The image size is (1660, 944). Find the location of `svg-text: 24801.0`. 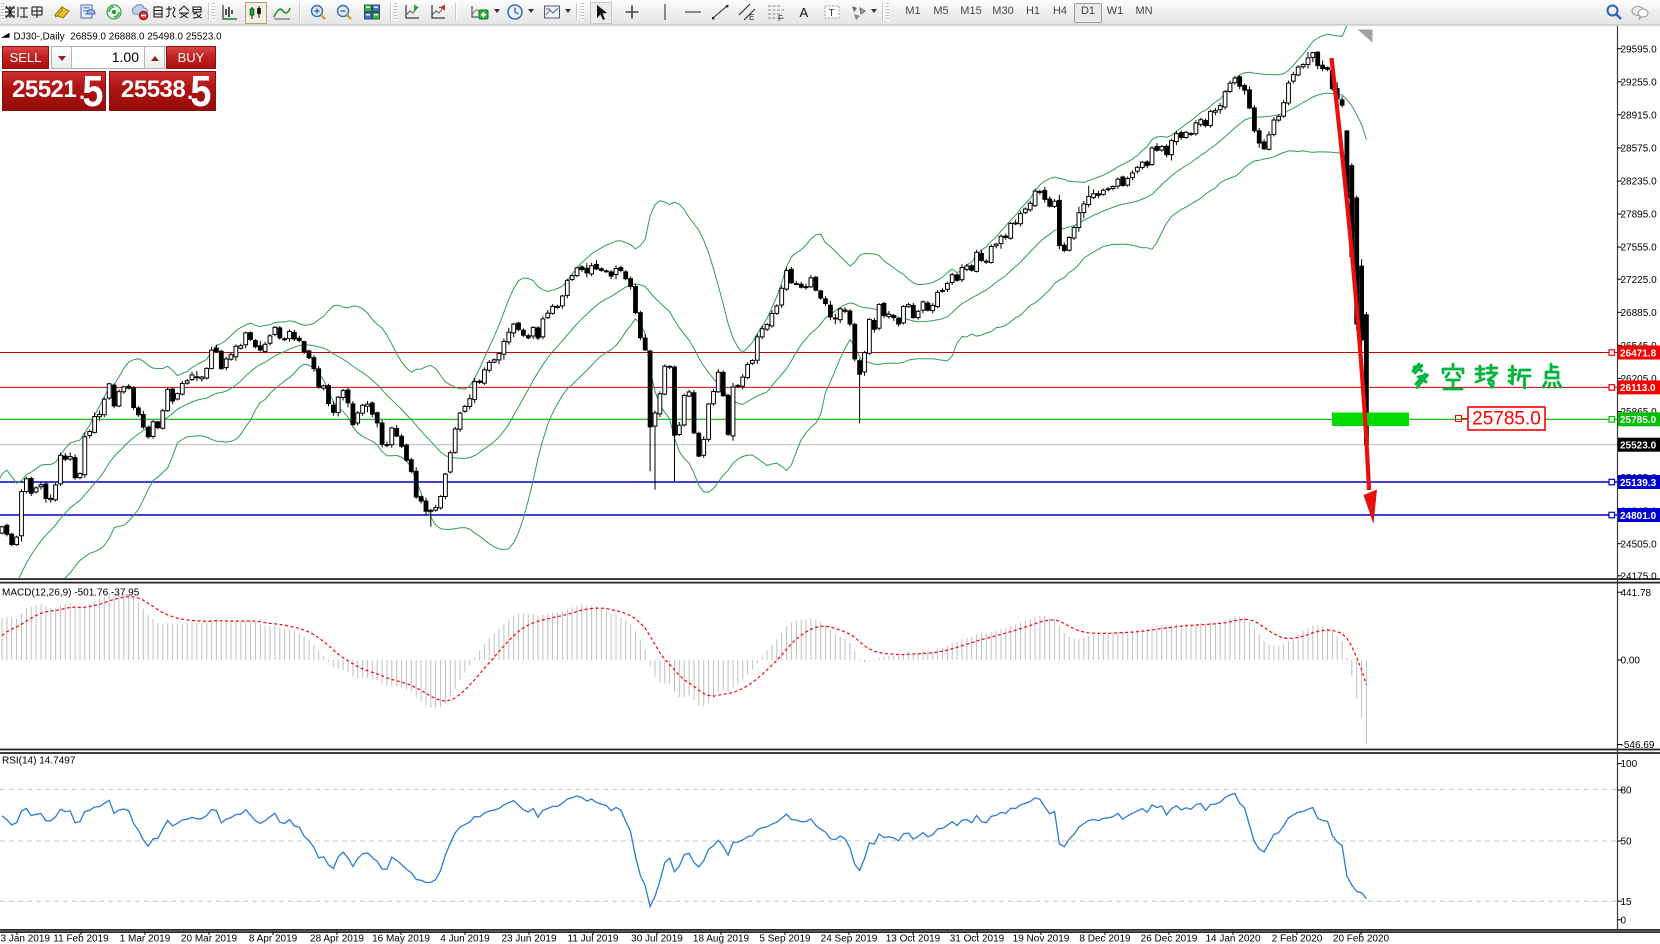

svg-text: 24801.0 is located at coordinates (1638, 516).